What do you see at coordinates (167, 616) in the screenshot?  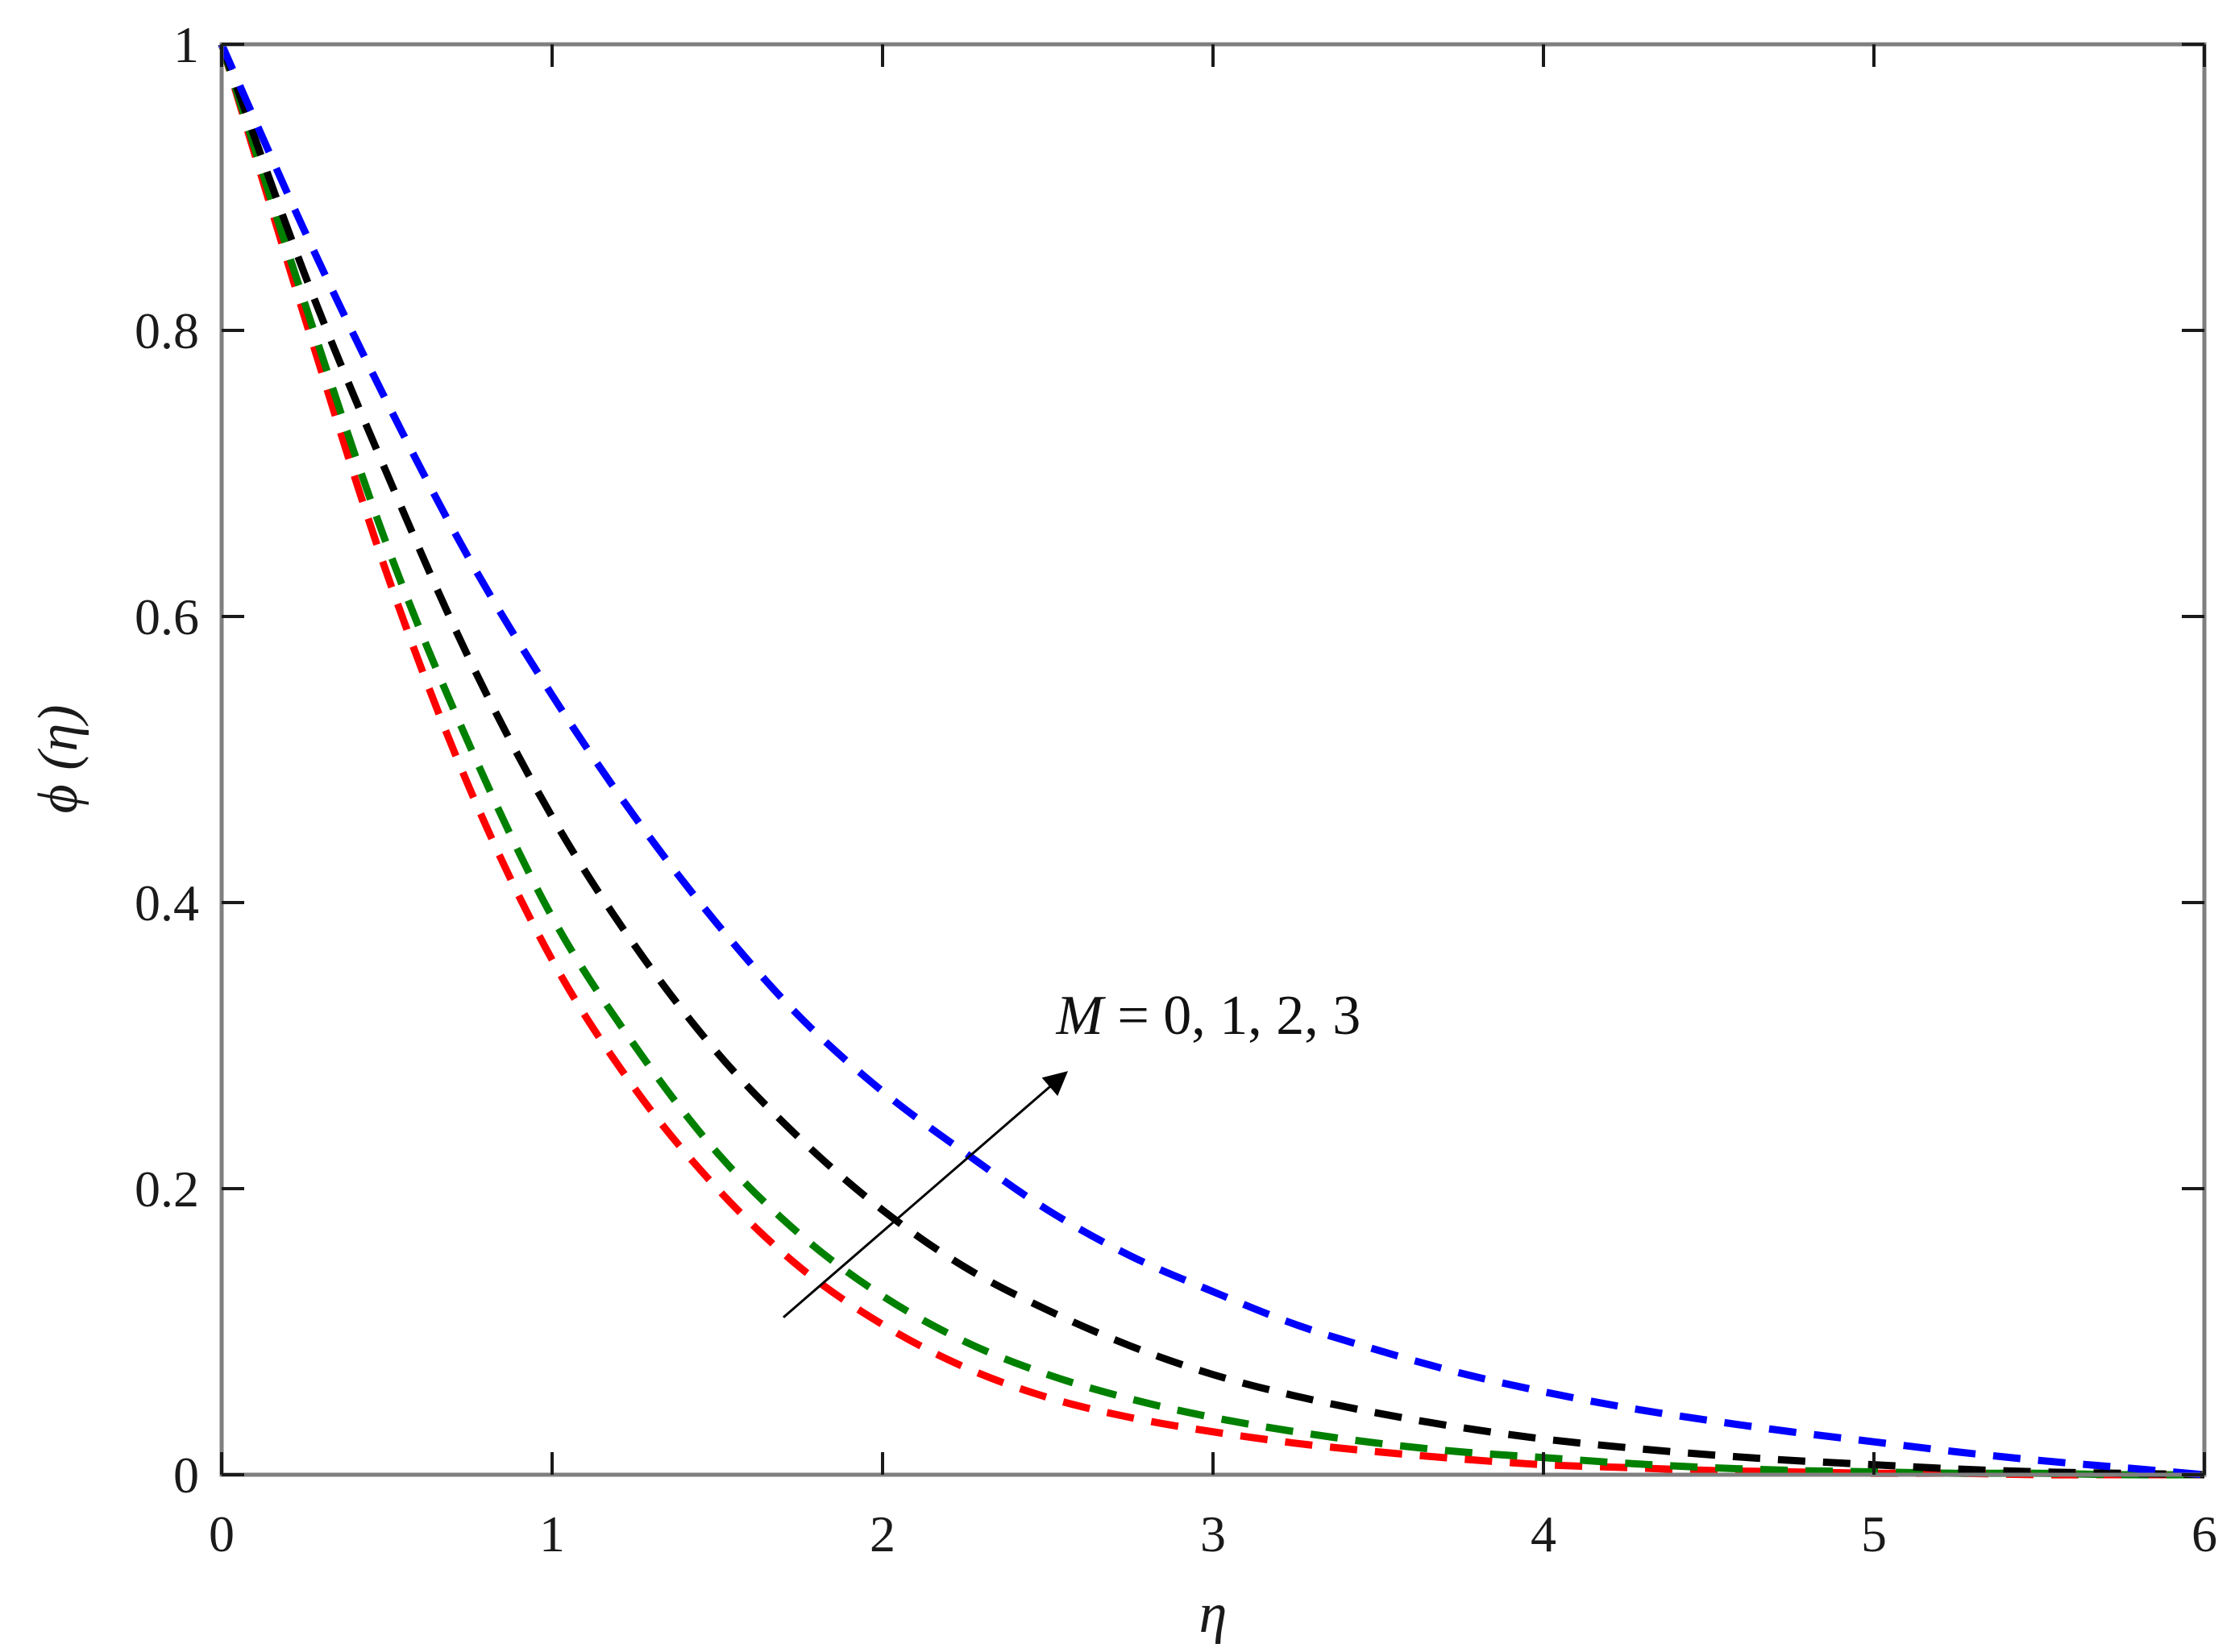 I see `y-tick-label: 0.6` at bounding box center [167, 616].